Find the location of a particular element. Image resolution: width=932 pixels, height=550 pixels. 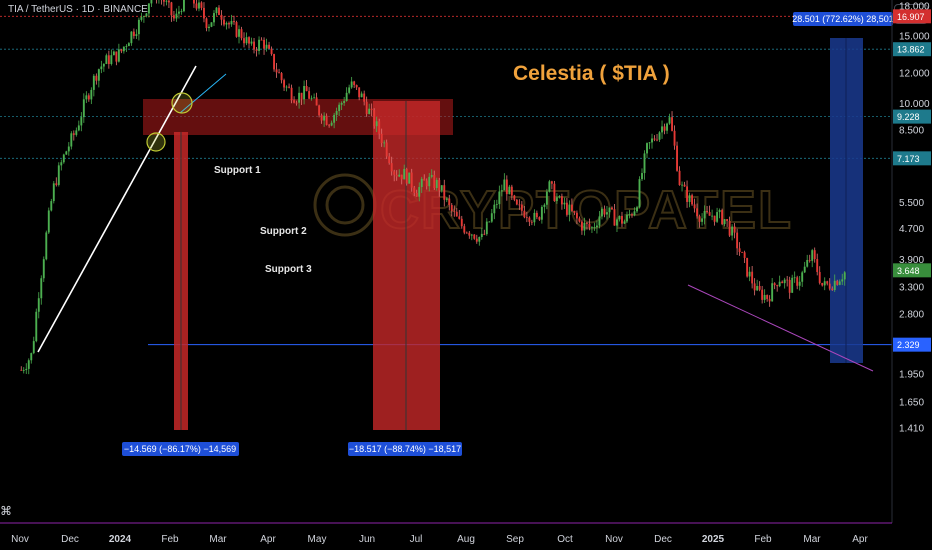

uptrend-line is located at coordinates (117, 209).